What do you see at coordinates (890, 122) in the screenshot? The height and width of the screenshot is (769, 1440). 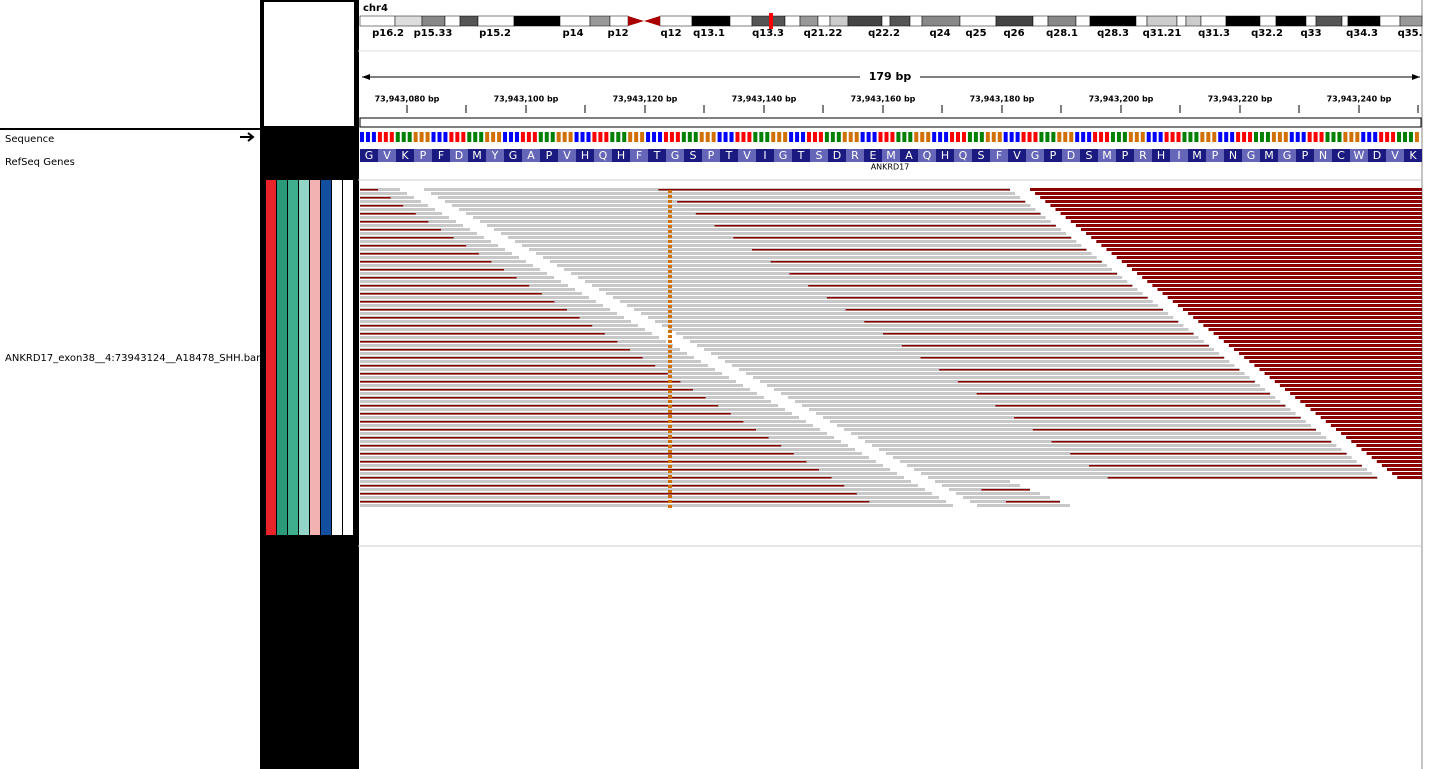 I see `ruler-bar` at bounding box center [890, 122].